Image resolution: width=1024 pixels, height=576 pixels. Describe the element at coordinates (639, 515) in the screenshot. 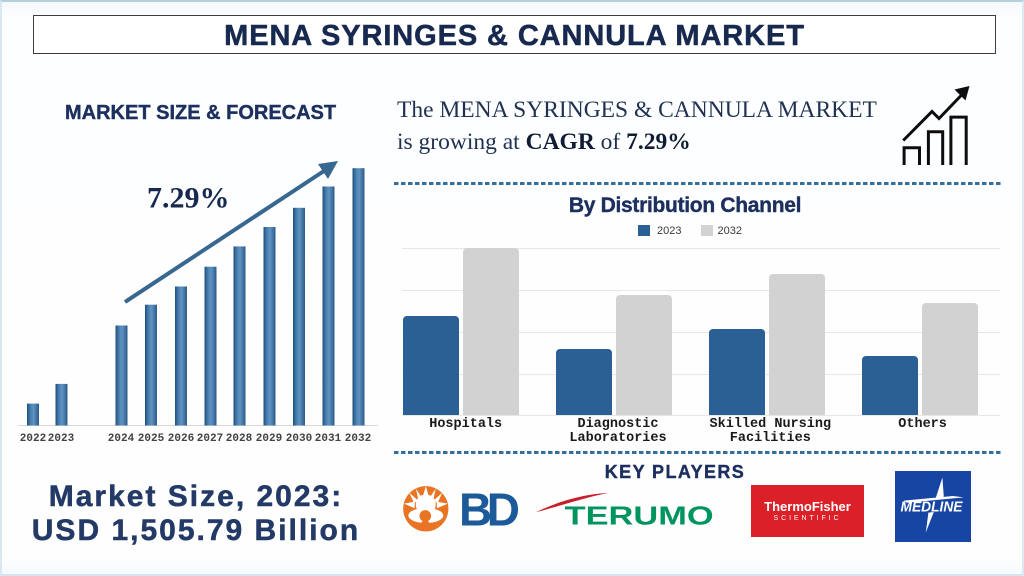

I see `svg-text: TERUMO` at that location.